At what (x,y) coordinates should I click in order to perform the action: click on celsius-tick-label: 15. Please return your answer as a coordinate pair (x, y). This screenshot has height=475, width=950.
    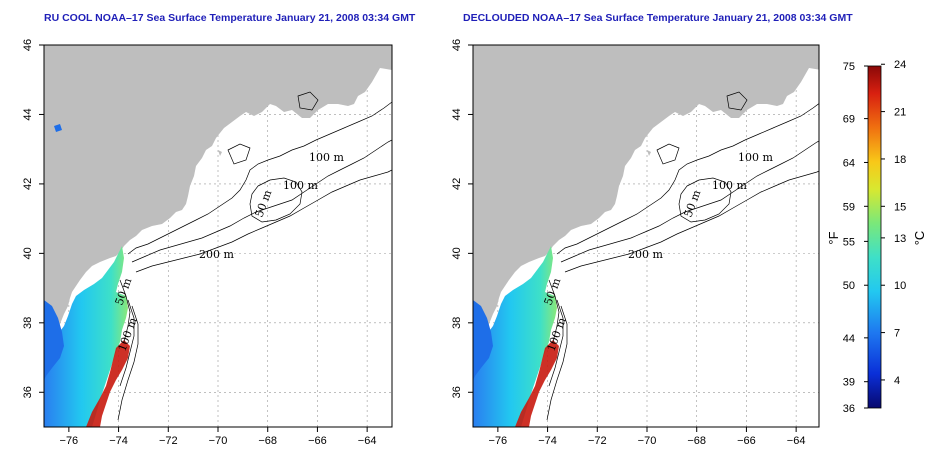
    Looking at the image, I should click on (900, 207).